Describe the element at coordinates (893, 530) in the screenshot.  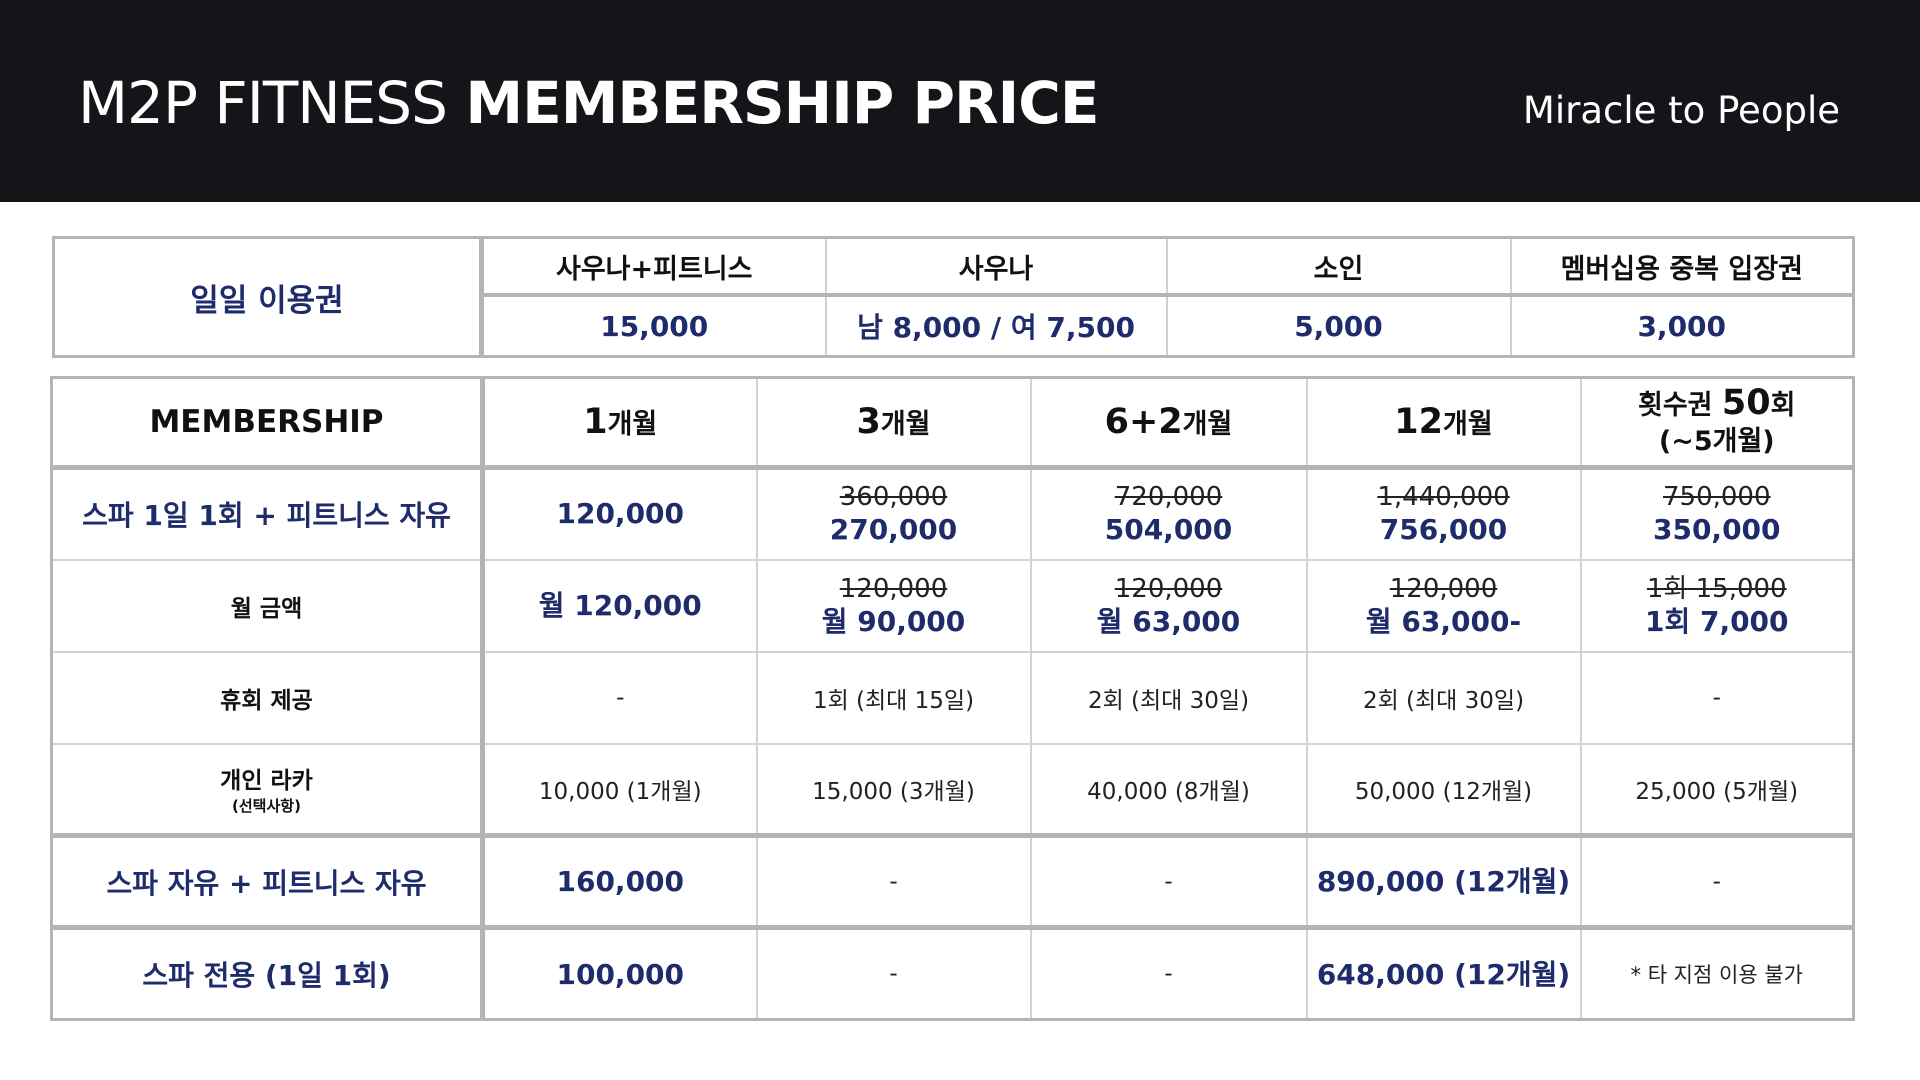
I see `price-new: 270,000` at that location.